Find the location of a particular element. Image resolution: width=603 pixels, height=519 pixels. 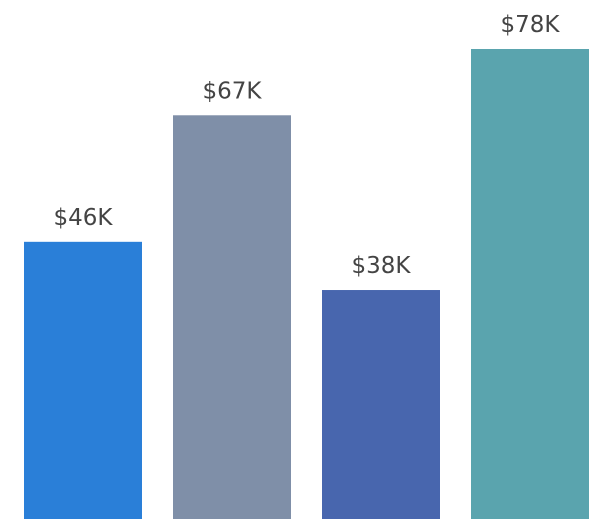

value-label: $67K is located at coordinates (233, 91).